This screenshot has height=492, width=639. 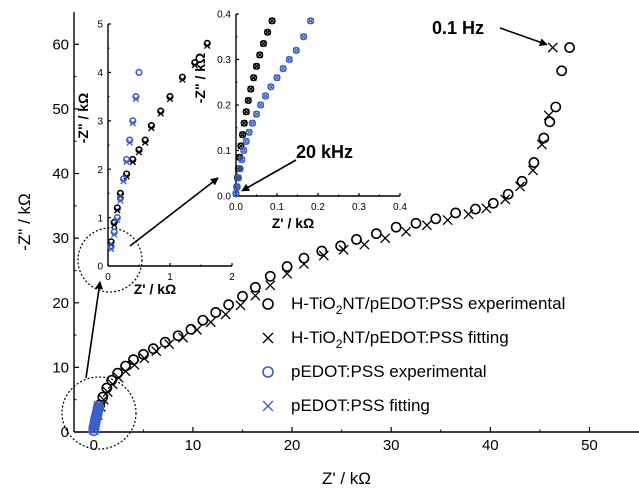 I want to click on legend-label-subscript: 2, so click(x=339, y=310).